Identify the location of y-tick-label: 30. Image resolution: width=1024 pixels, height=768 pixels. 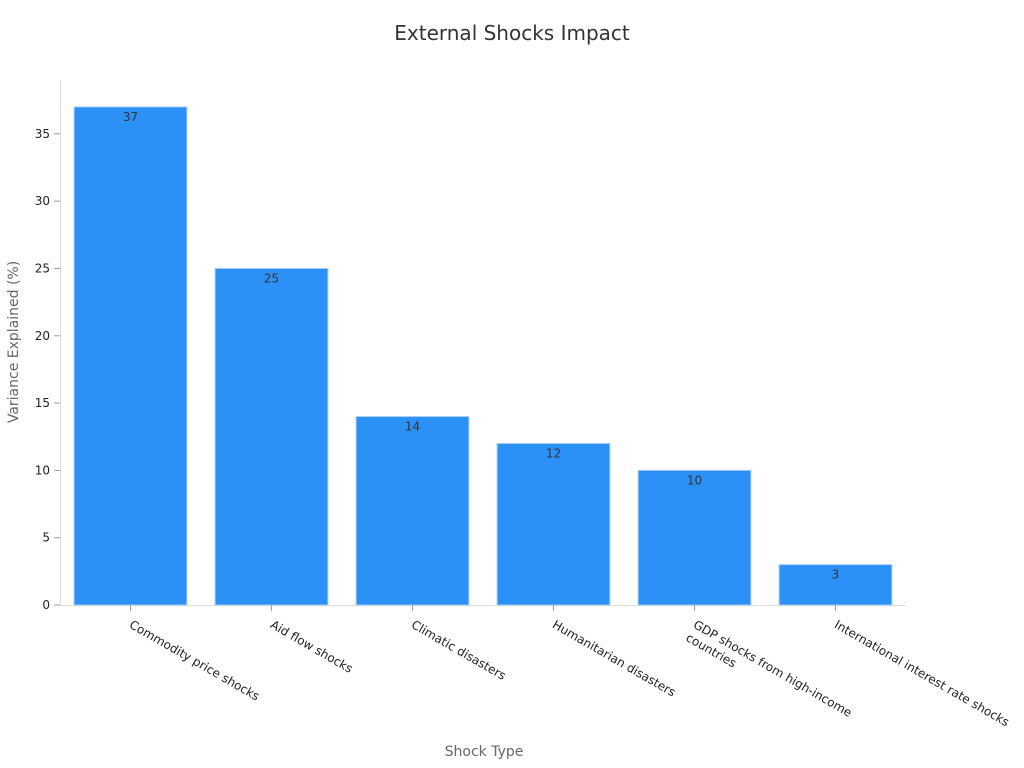
(42, 201).